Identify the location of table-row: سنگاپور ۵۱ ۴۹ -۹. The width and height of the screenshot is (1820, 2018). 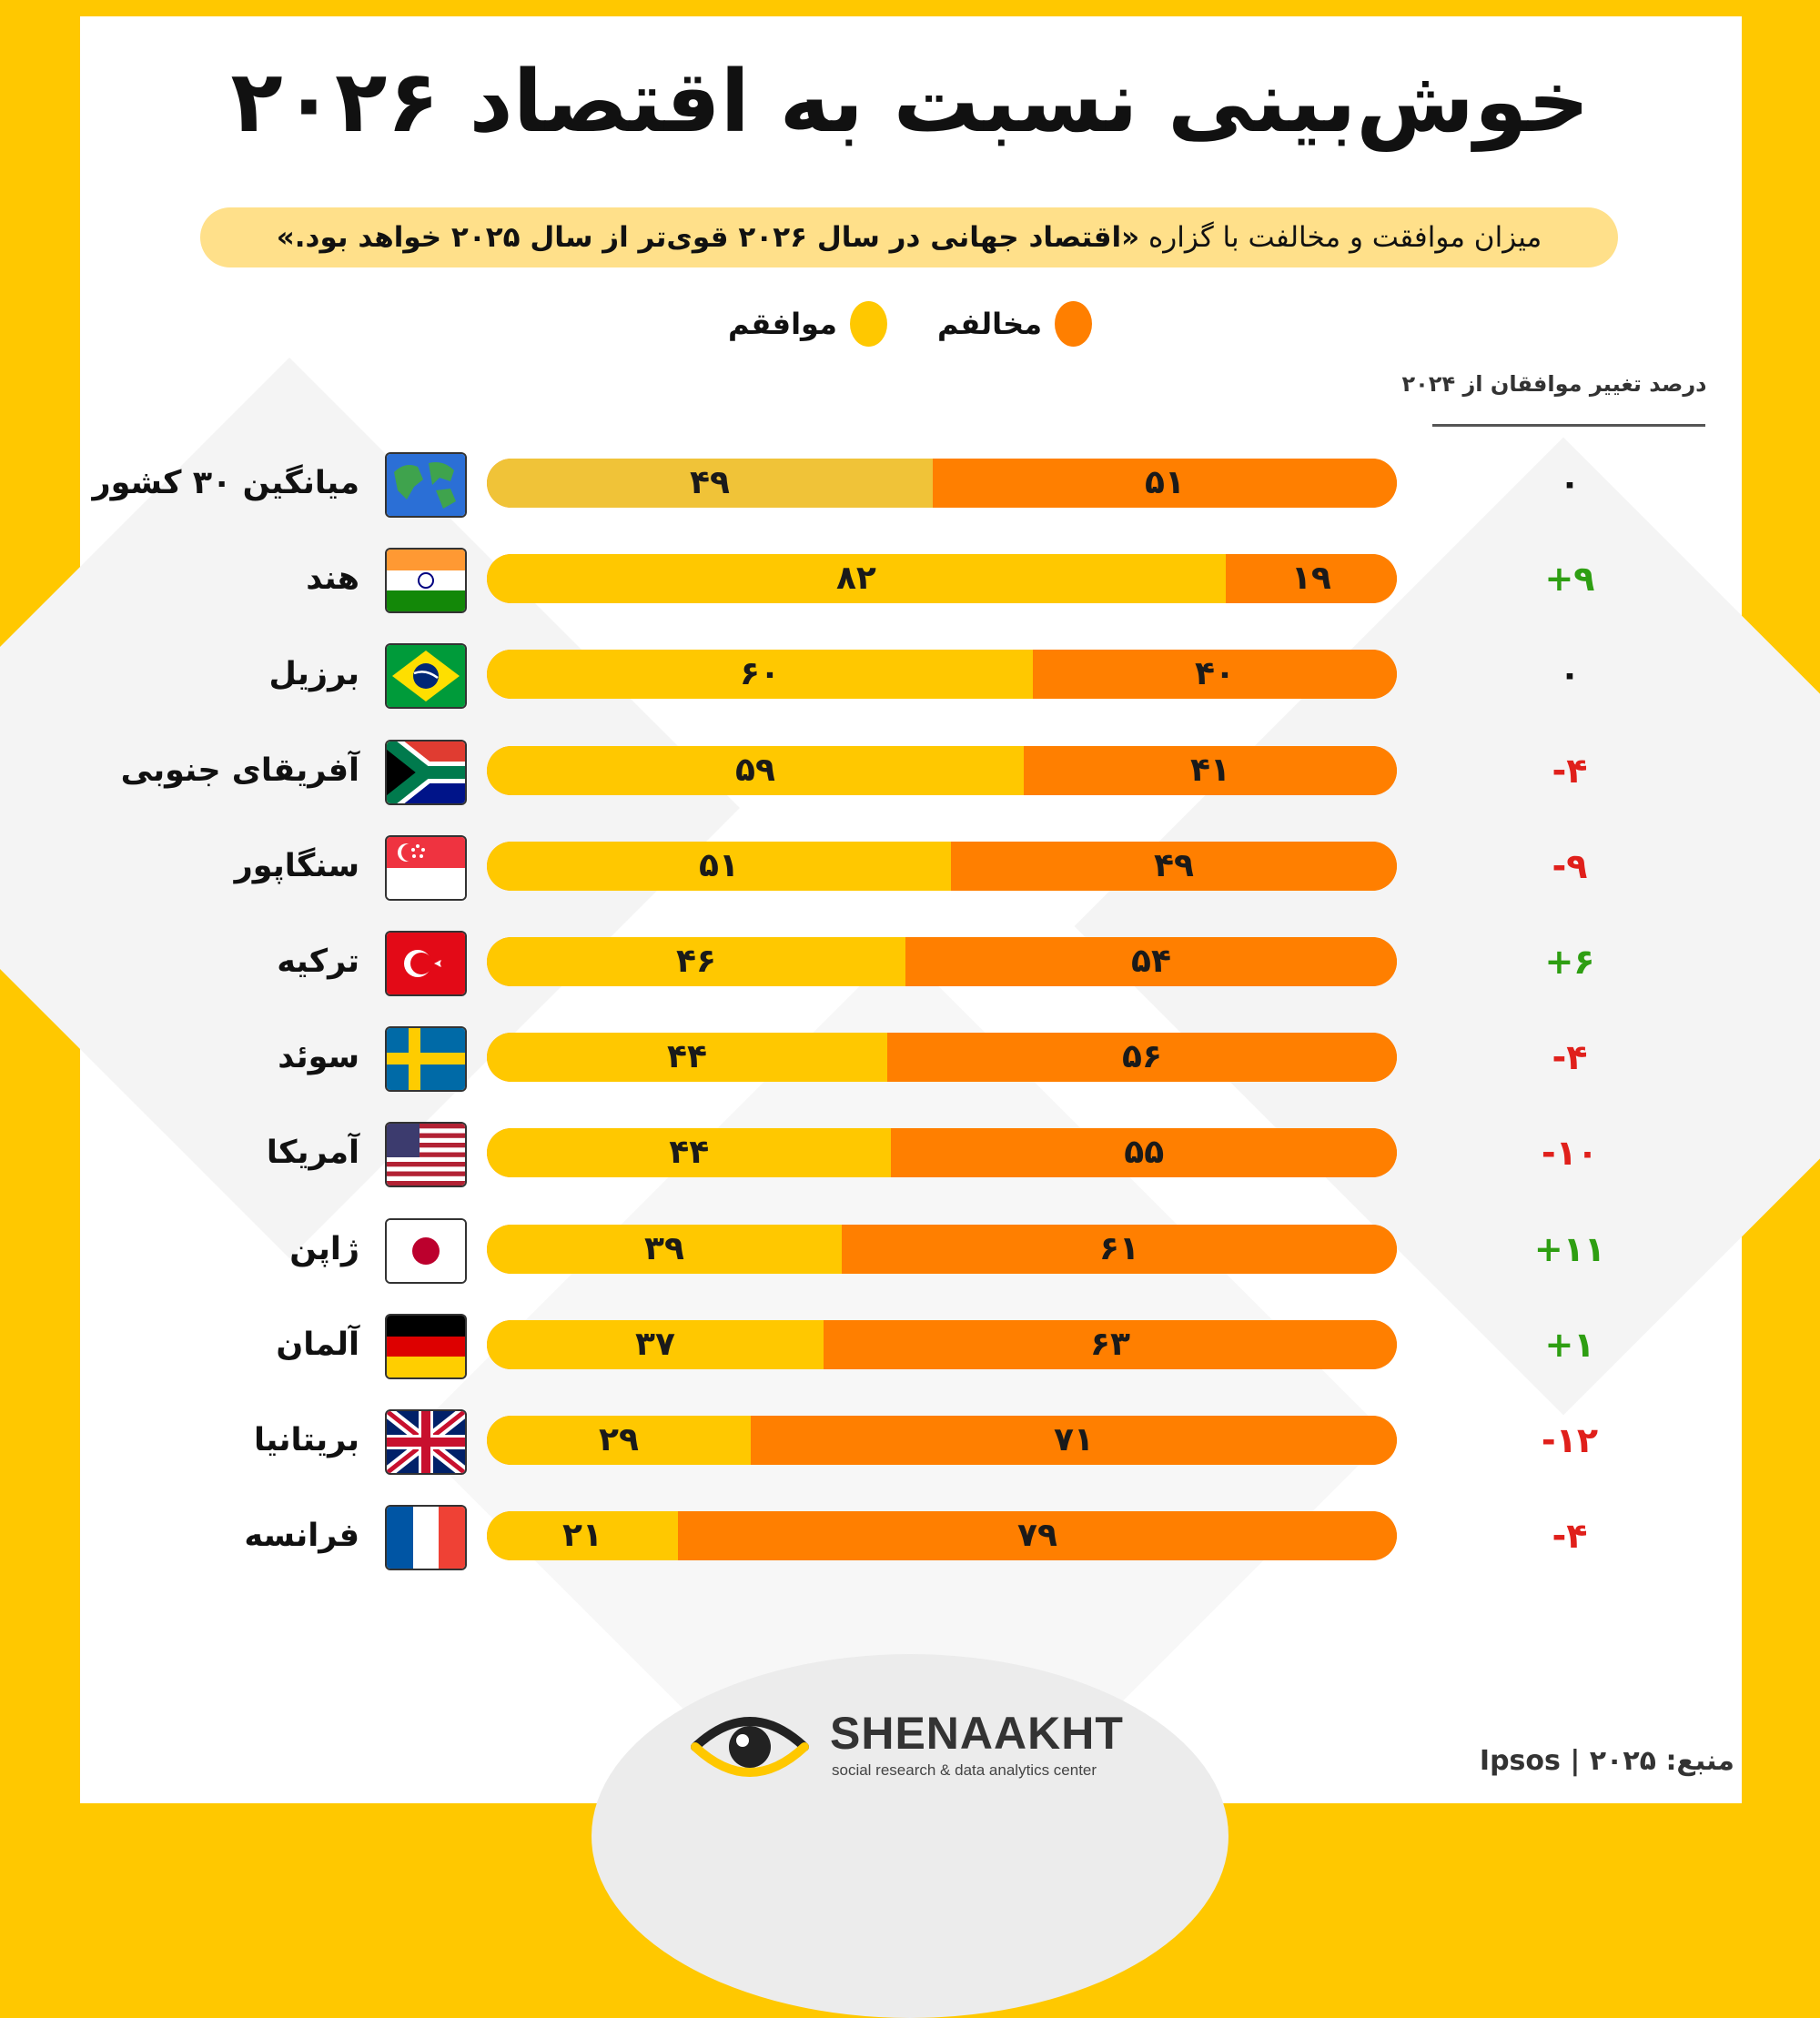
(910, 867).